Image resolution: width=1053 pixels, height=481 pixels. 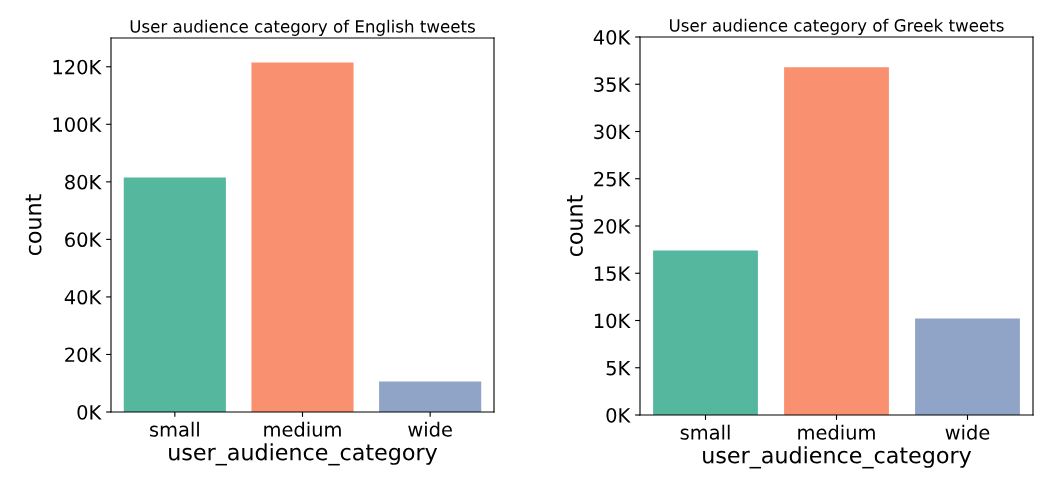 I want to click on y-tick-label: 60K, so click(x=83, y=240).